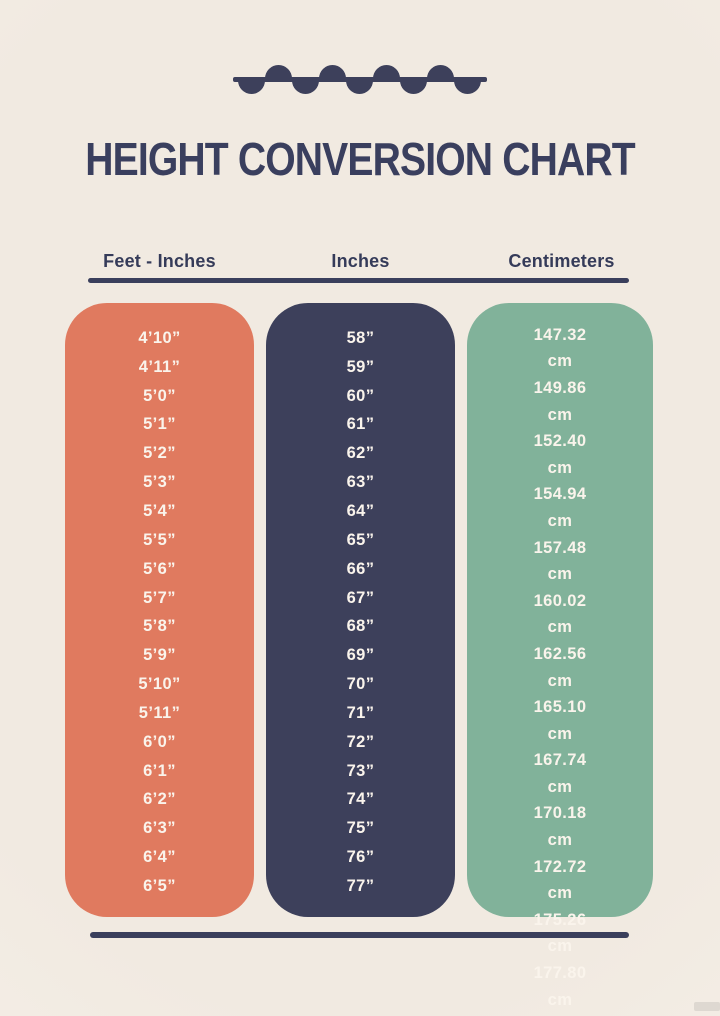  I want to click on bottom-rule, so click(359, 935).